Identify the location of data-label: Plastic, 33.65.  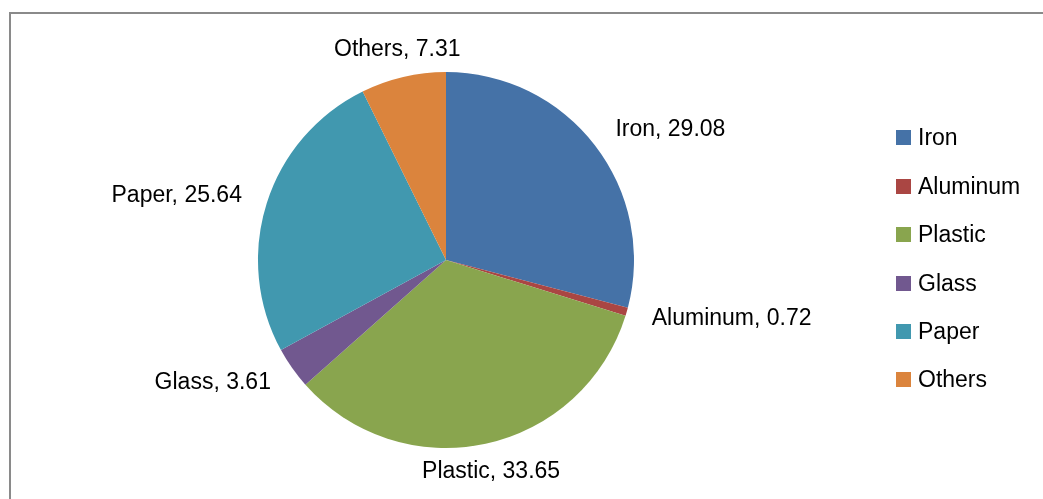
(491, 469).